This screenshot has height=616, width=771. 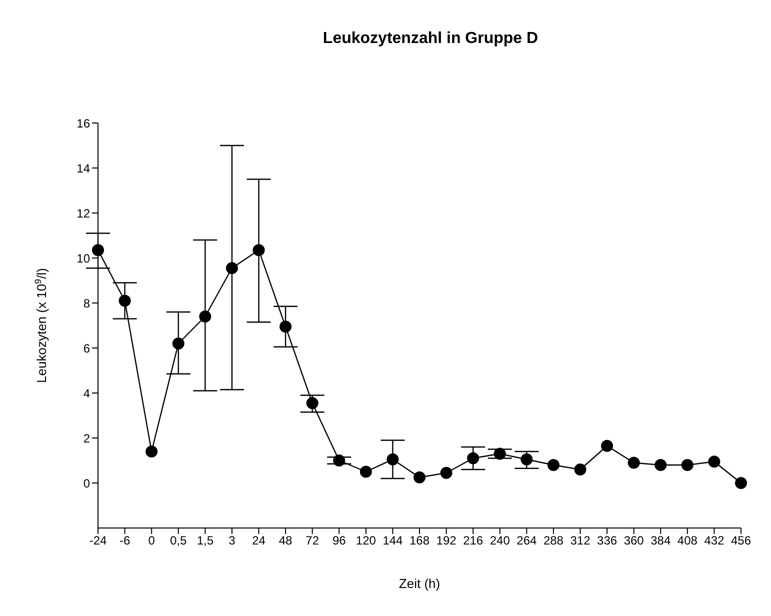 What do you see at coordinates (526, 541) in the screenshot?
I see `x-tick-label: 264` at bounding box center [526, 541].